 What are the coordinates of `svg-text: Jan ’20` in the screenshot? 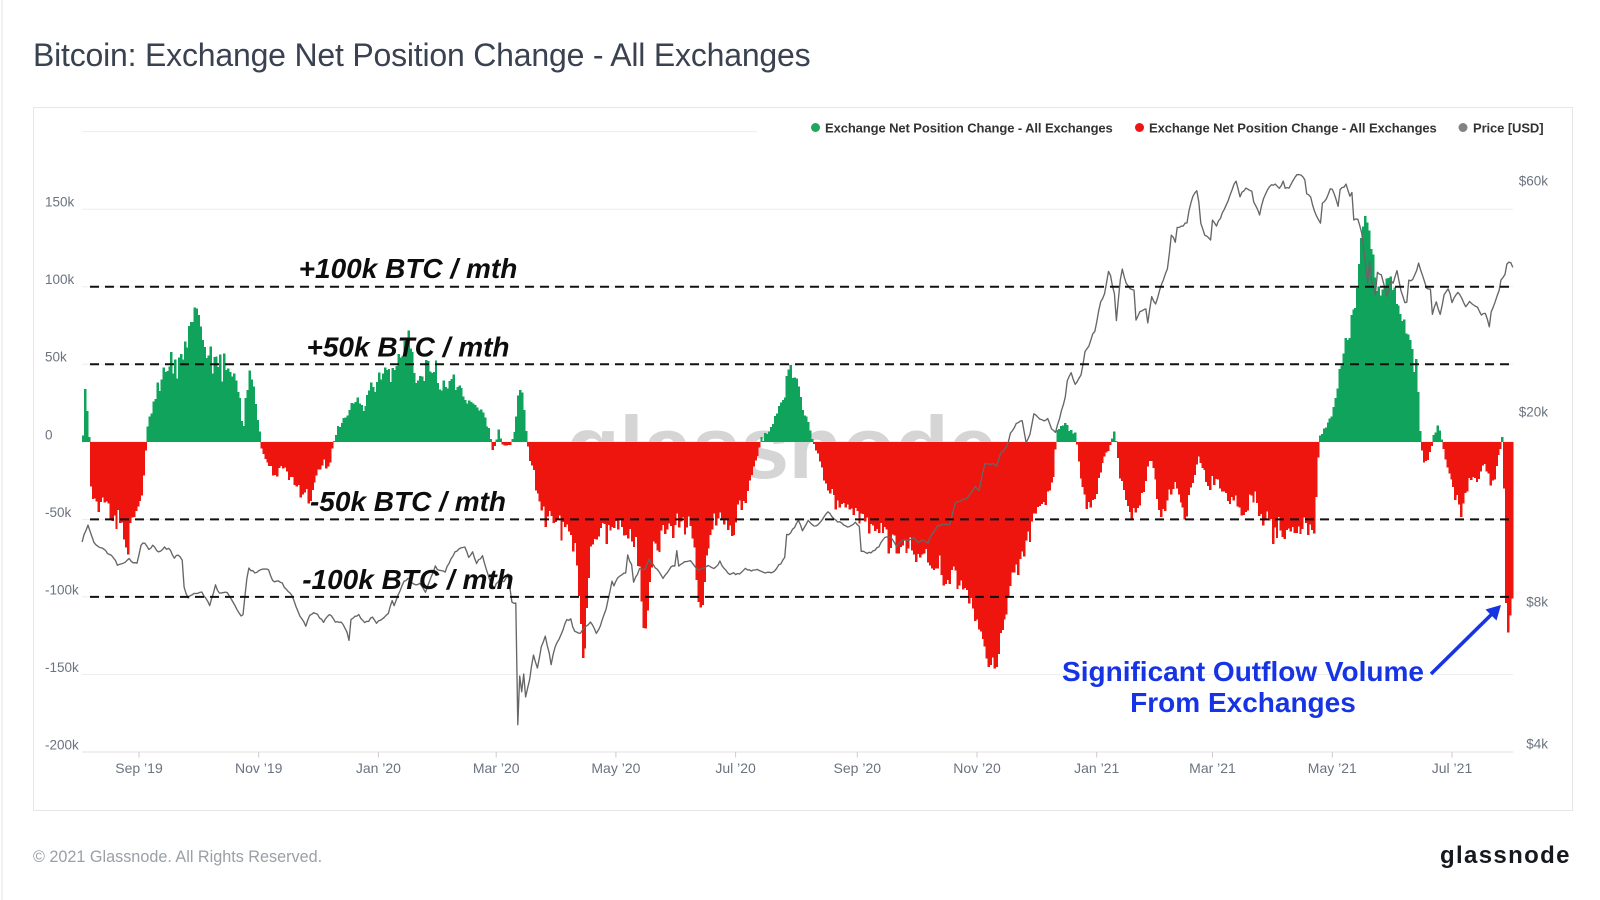 It's located at (378, 768).